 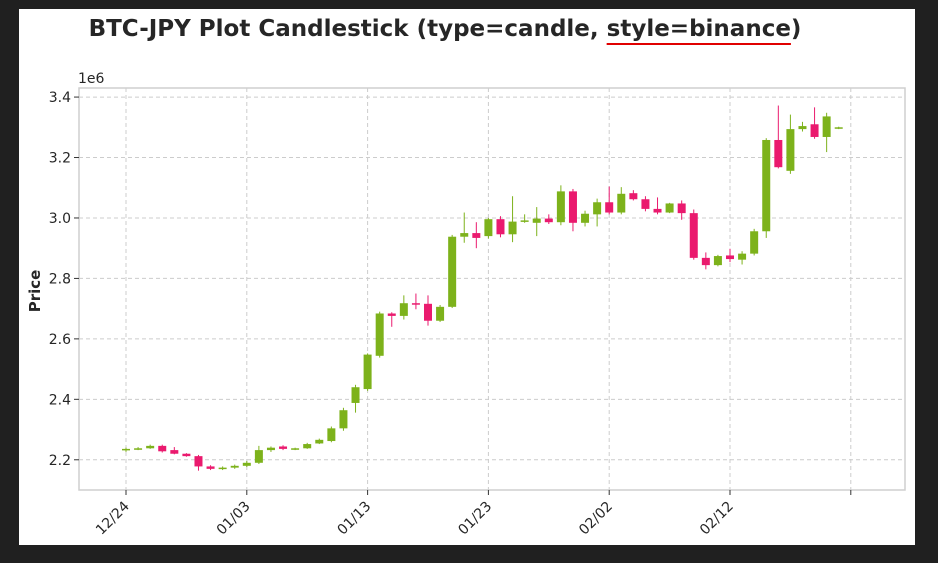 I want to click on x-tick-label: 01/03, so click(x=234, y=519).